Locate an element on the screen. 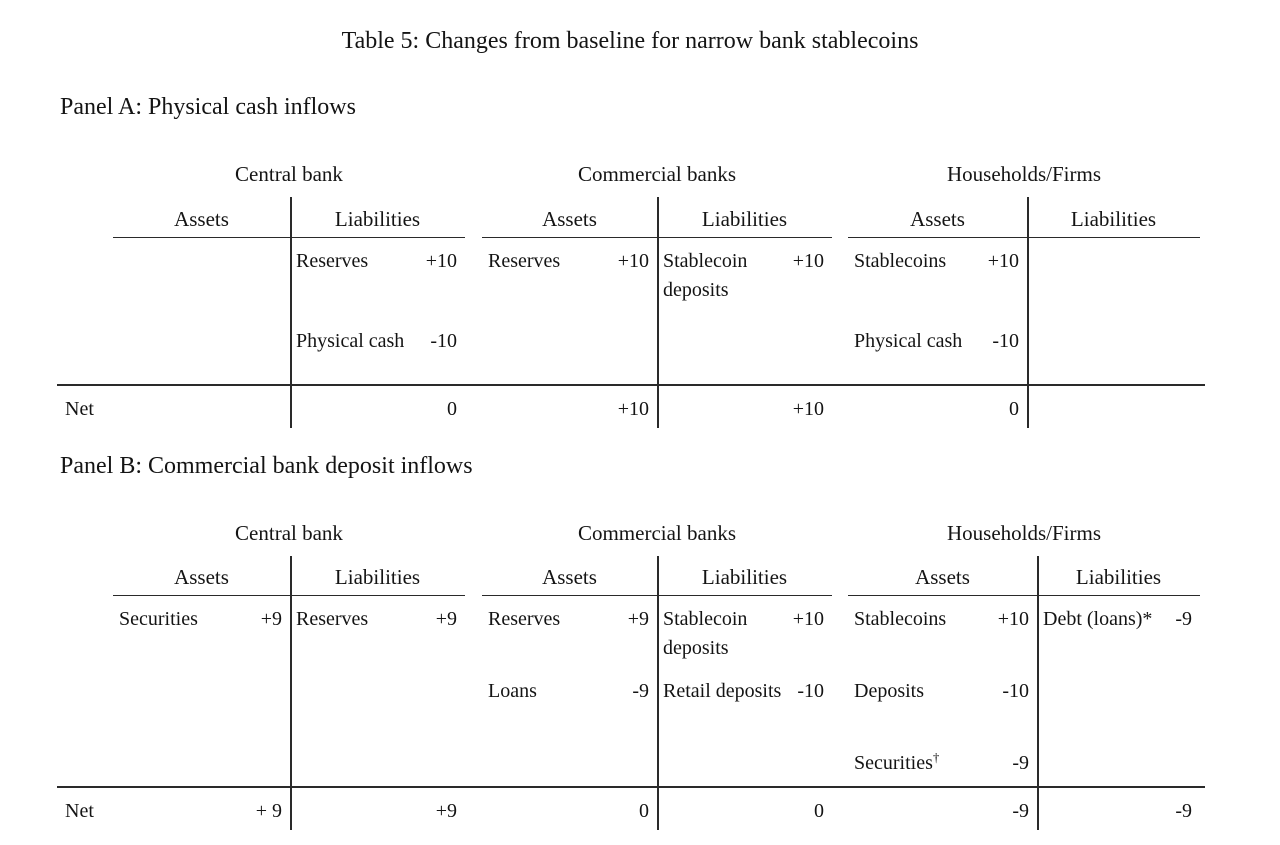 This screenshot has width=1280, height=845. net-value-assets: + 9 is located at coordinates (268, 811).